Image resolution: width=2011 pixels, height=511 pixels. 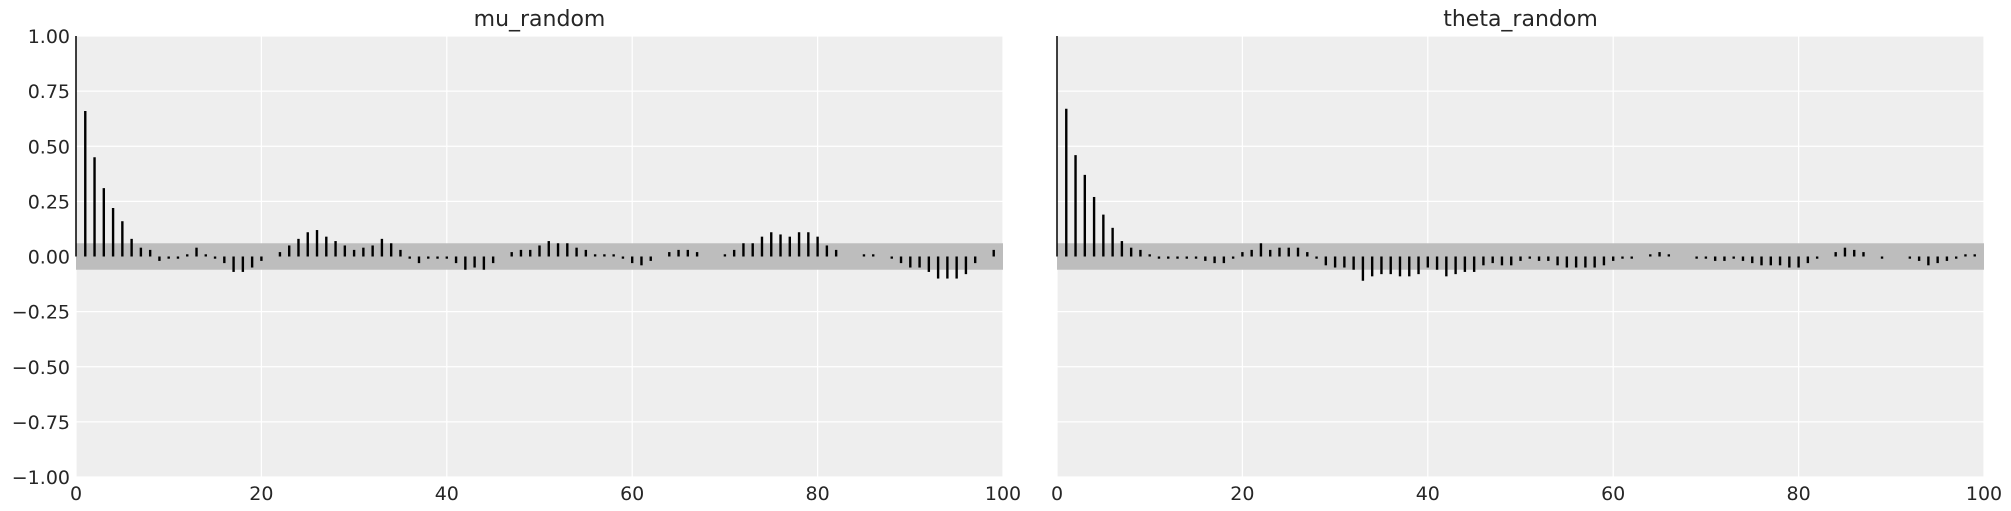 What do you see at coordinates (41, 423) in the screenshot?
I see `y-tick-label: −0.75` at bounding box center [41, 423].